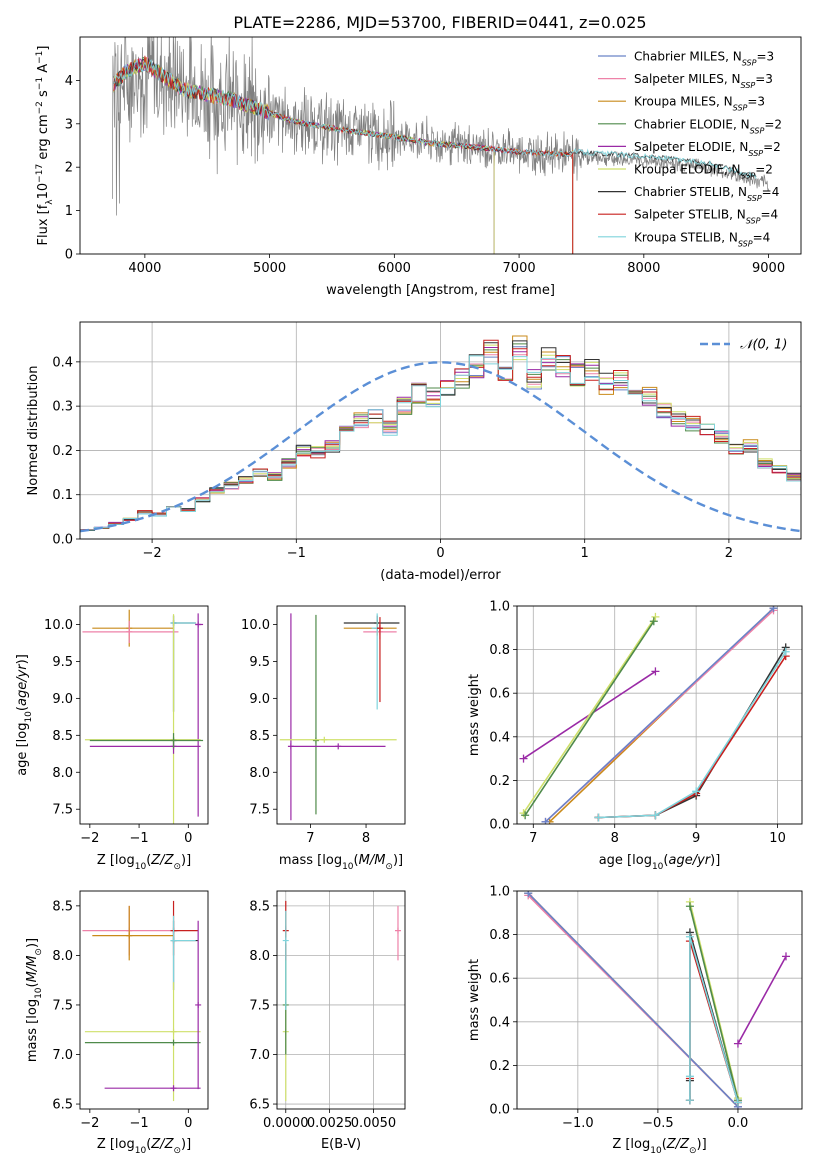 This screenshot has height=1170, width=819. Describe the element at coordinates (45, 146) in the screenshot. I see `spectrum-ylabel: Flux [fλ10−17 erg cm−2 s−1 A−1]` at that location.